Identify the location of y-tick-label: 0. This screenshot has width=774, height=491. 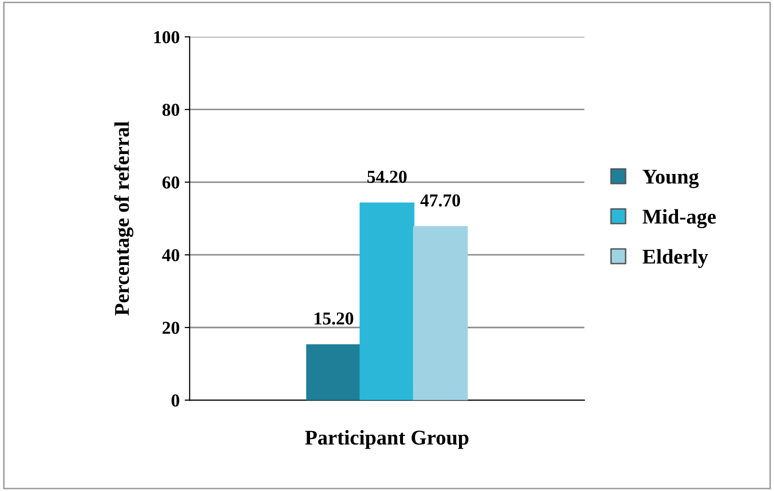
(176, 400).